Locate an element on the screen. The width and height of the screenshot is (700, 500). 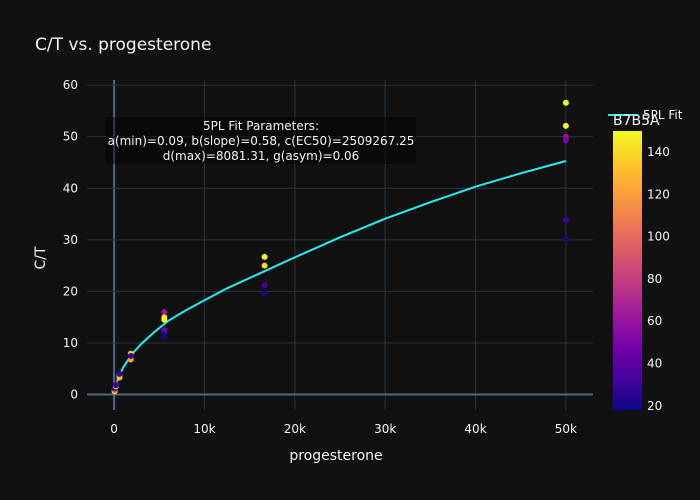
colorbar-tick-label: 40 is located at coordinates (654, 364).